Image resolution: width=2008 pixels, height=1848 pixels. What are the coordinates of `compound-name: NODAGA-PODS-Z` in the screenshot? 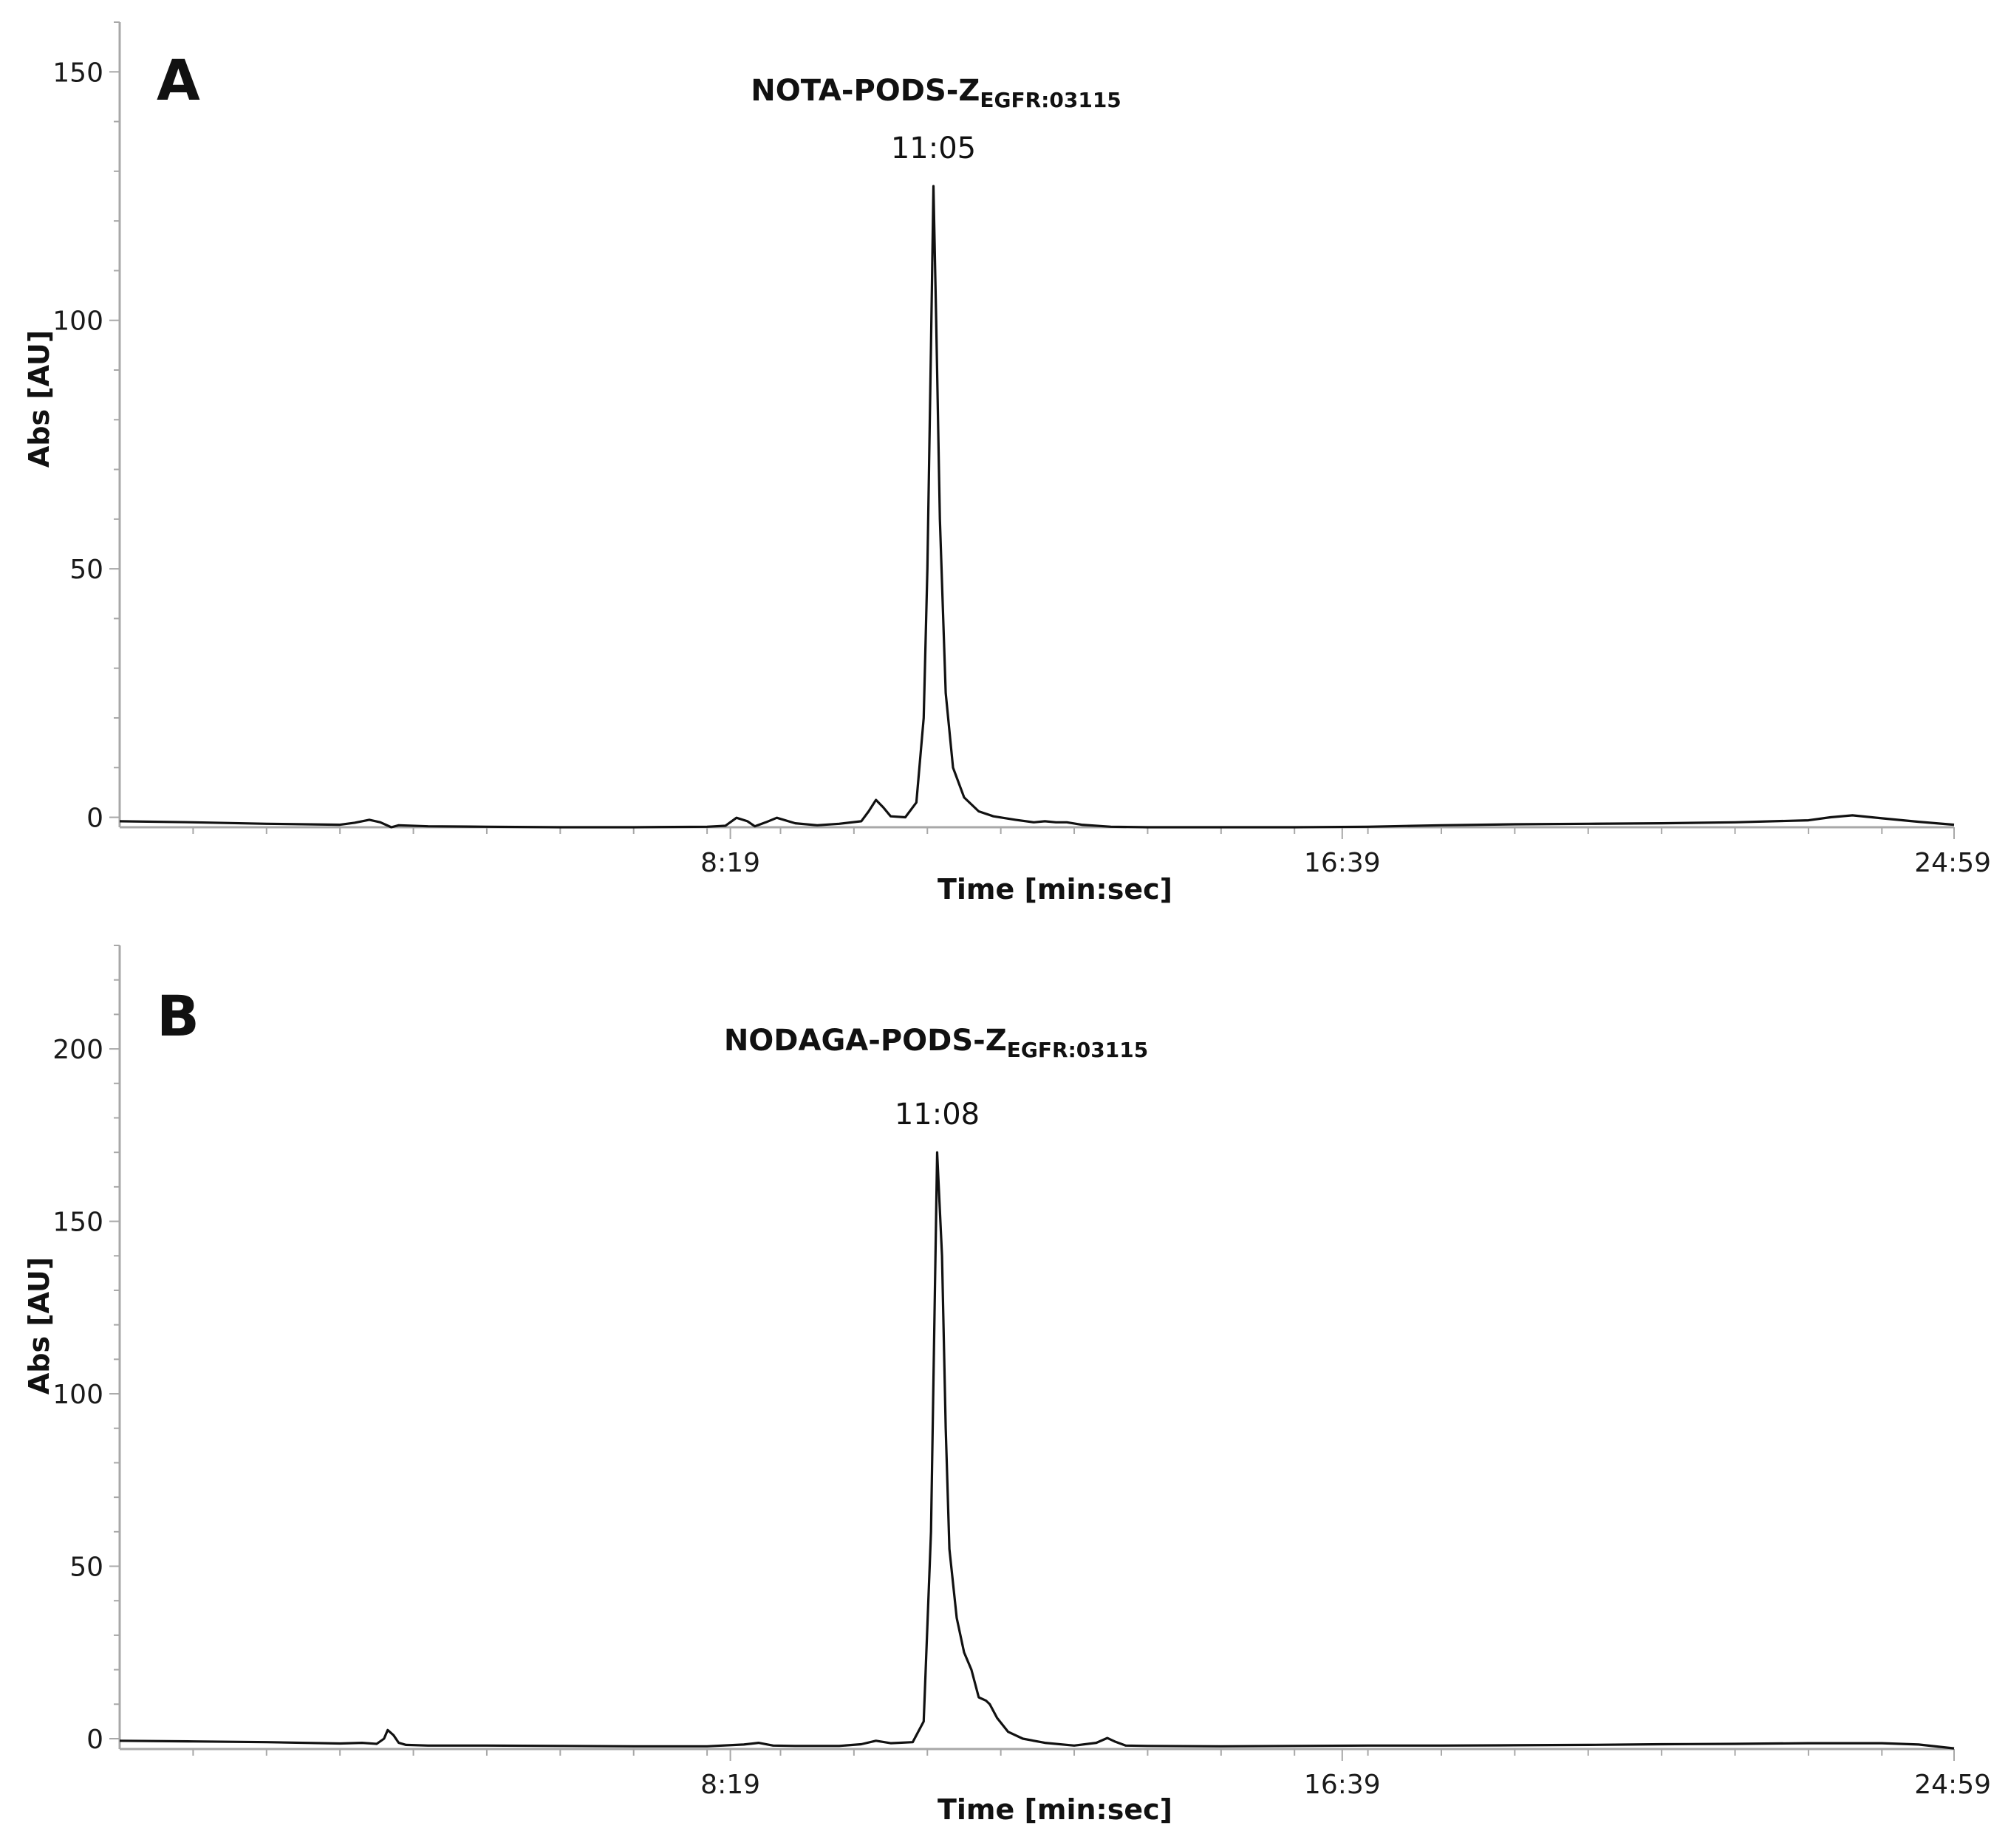 It's located at (865, 1041).